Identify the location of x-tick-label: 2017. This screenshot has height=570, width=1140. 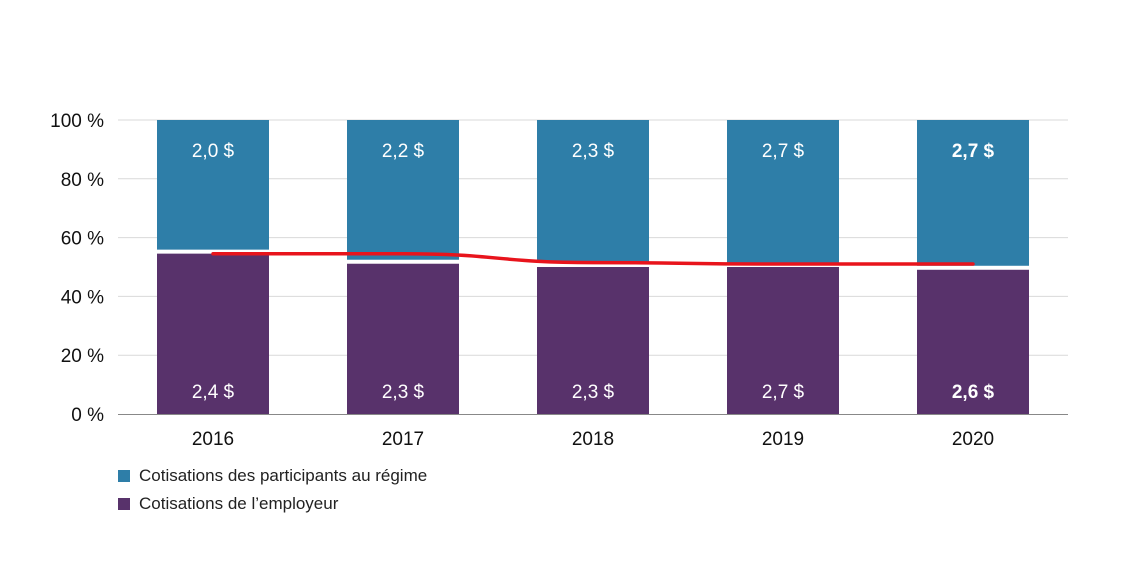
(403, 439).